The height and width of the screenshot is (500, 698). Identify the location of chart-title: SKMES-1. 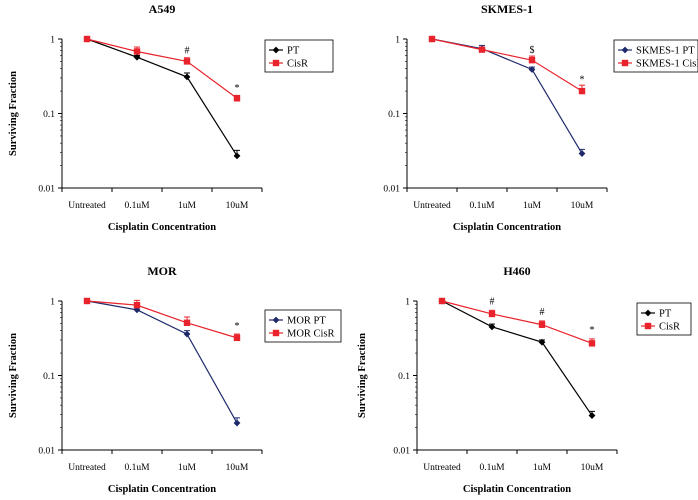
(507, 9).